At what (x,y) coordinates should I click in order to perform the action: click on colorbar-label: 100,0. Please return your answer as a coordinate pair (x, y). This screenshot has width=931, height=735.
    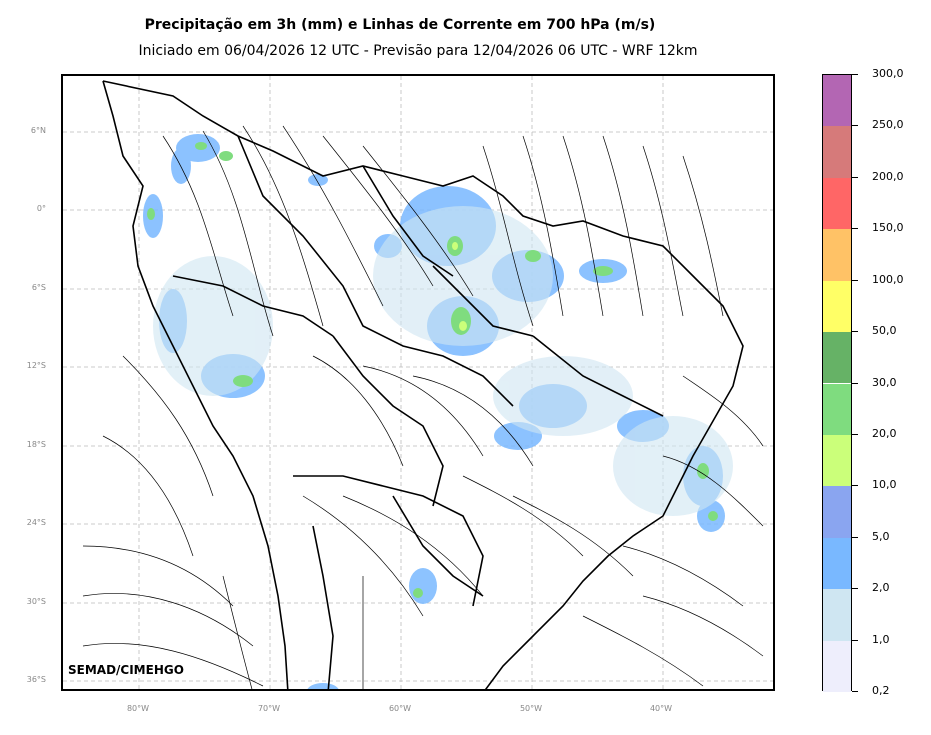
    Looking at the image, I should click on (888, 279).